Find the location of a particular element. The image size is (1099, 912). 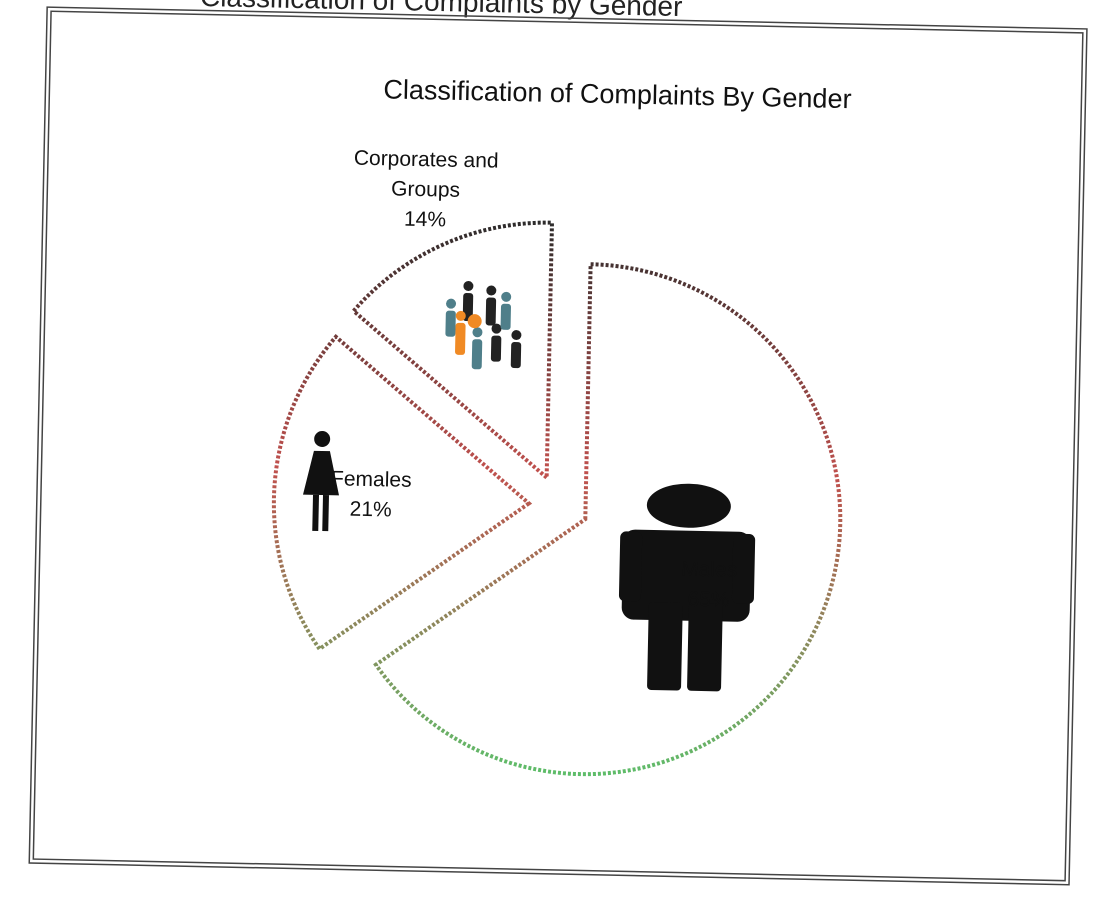

male-icon is located at coordinates (687, 587).